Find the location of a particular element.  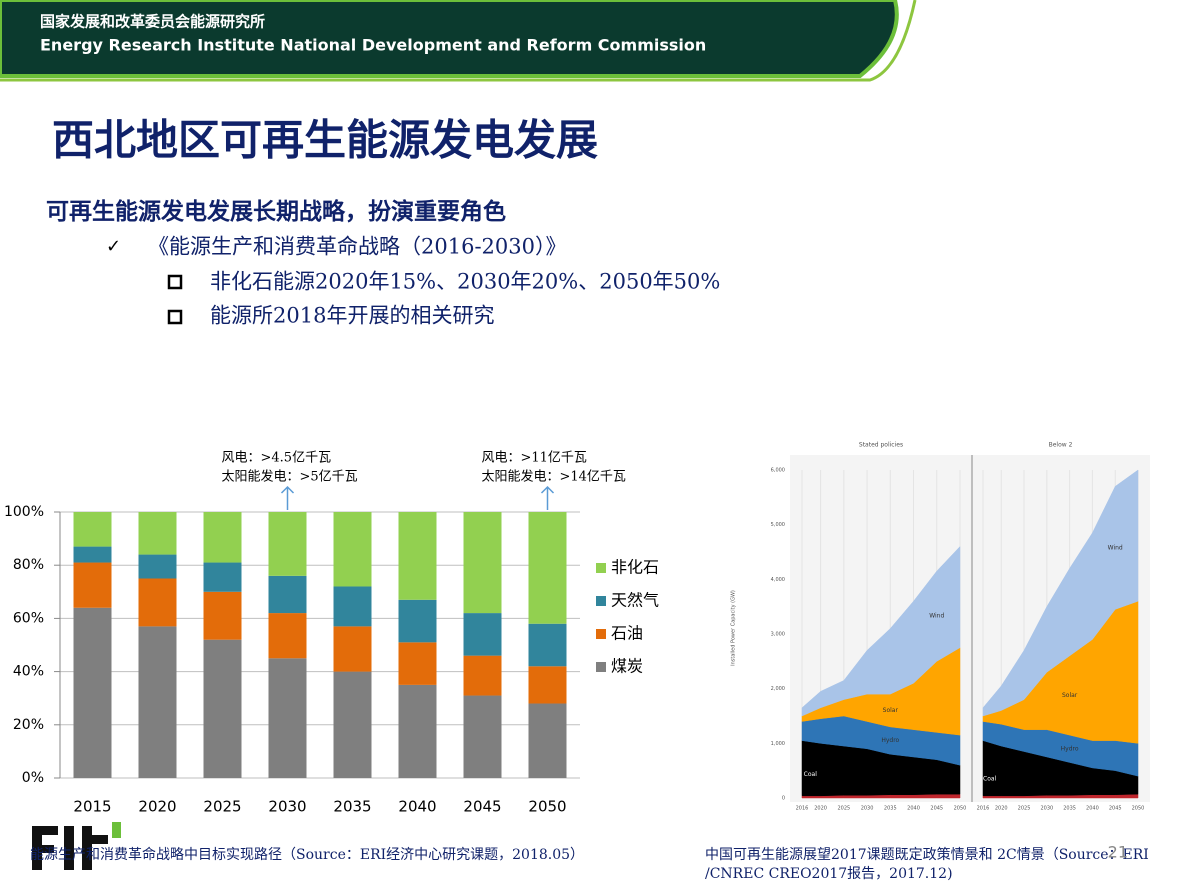

sub-bullet: 能源所2018年开展的相关研究 is located at coordinates (352, 316).